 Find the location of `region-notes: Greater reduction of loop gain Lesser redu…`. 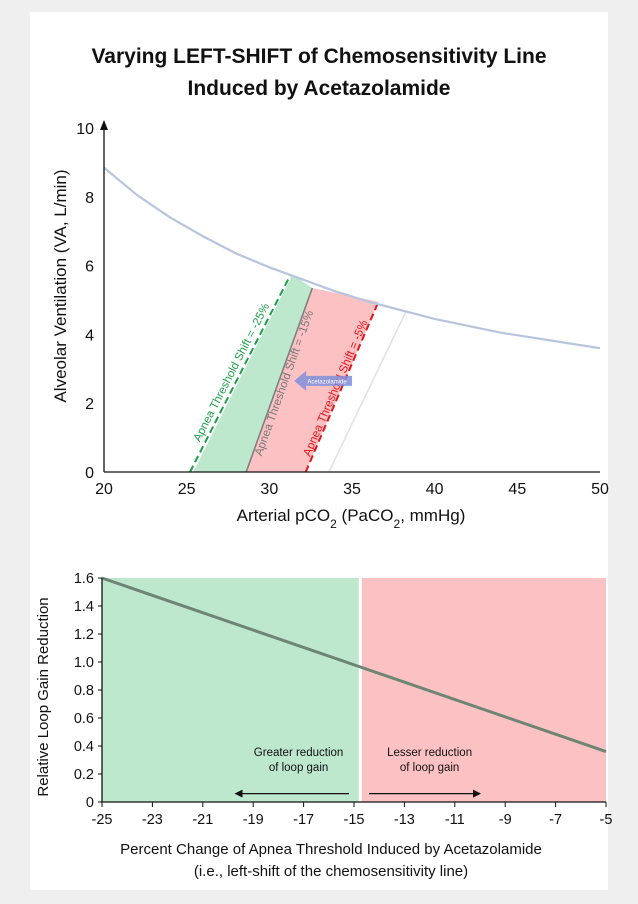

region-notes: Greater reduction of loop gain Lesser redu… is located at coordinates (357, 772).